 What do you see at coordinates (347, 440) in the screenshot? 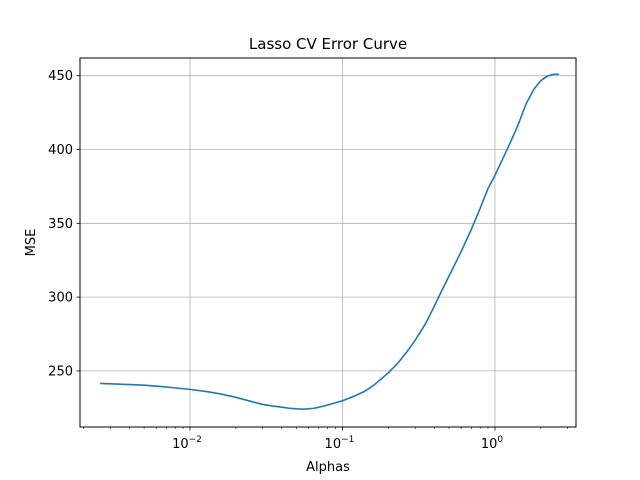
I see `x-tick-exponent: −1` at bounding box center [347, 440].